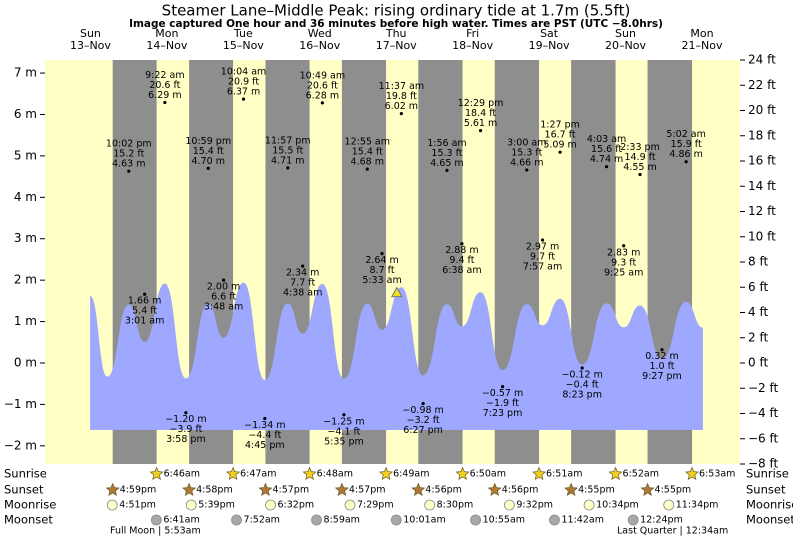  What do you see at coordinates (424, 520) in the screenshot?
I see `moonset-time: 10:01am` at bounding box center [424, 520].